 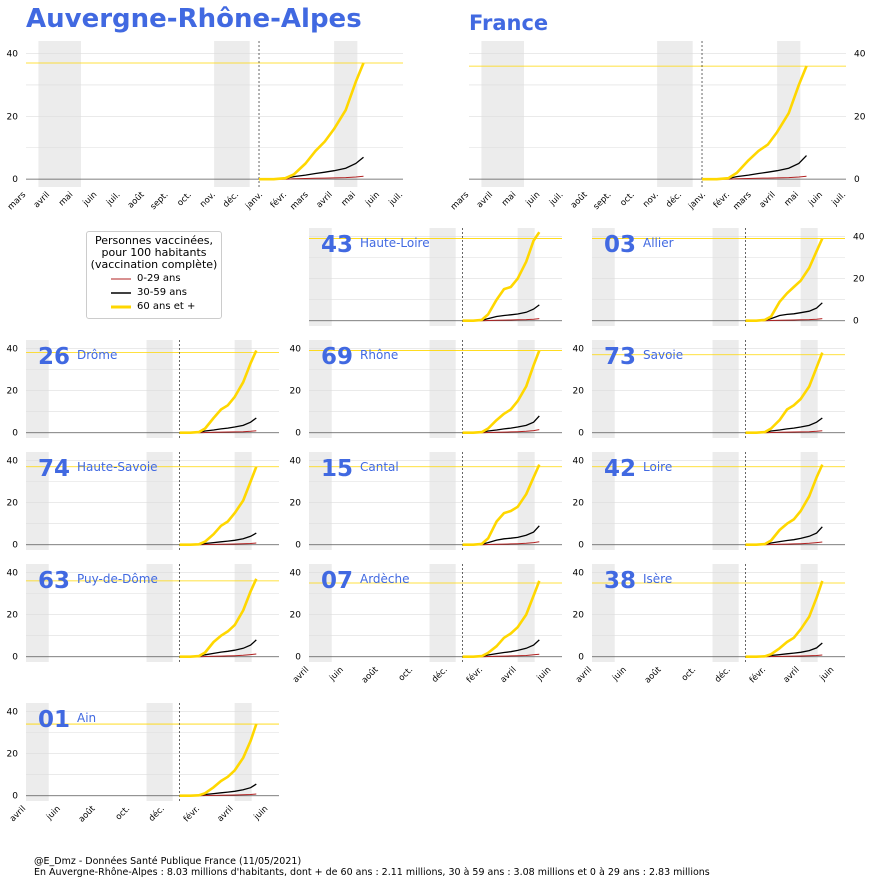 I want to click on panel-d26: 0 20 40 26 Drôme, so click(x=143, y=389).